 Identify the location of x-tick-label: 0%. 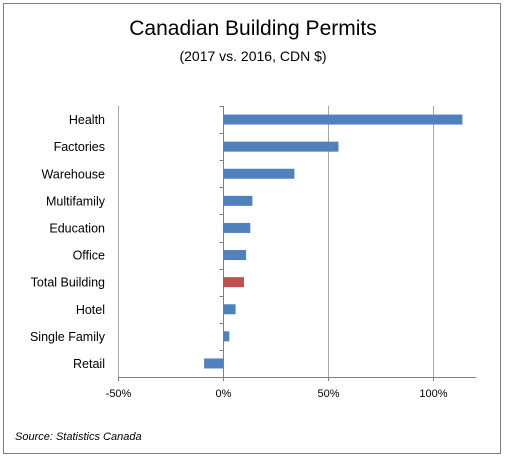
(224, 394).